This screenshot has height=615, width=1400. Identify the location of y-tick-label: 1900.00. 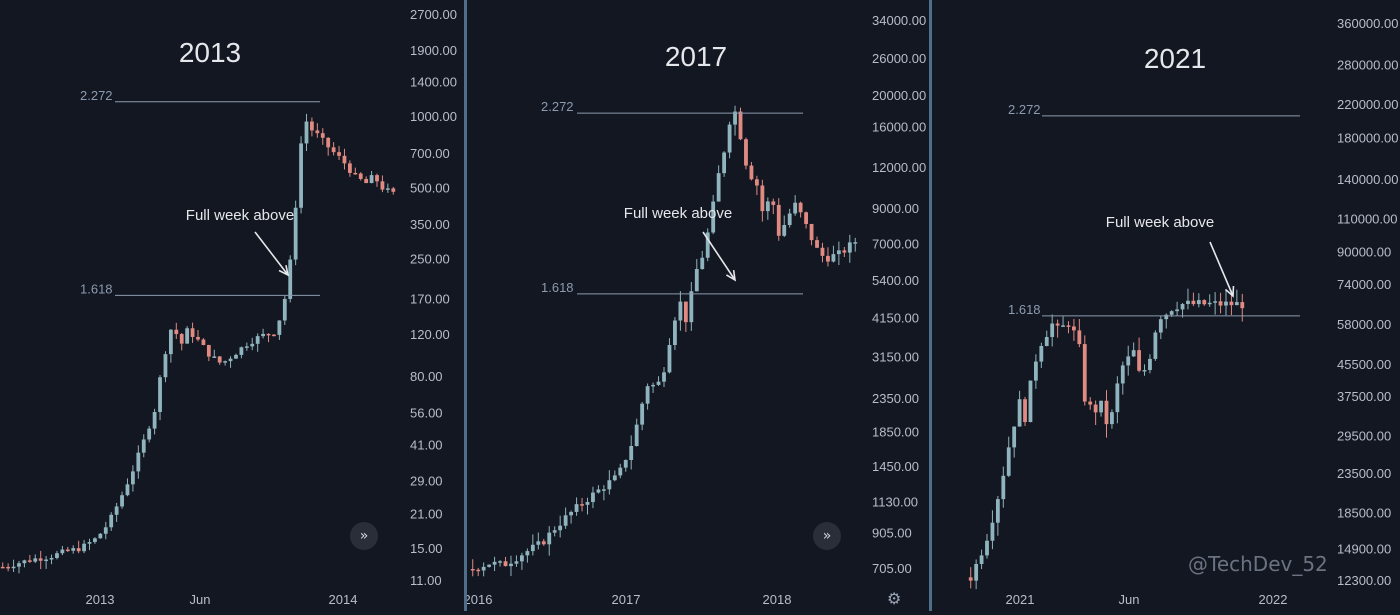
(433, 50).